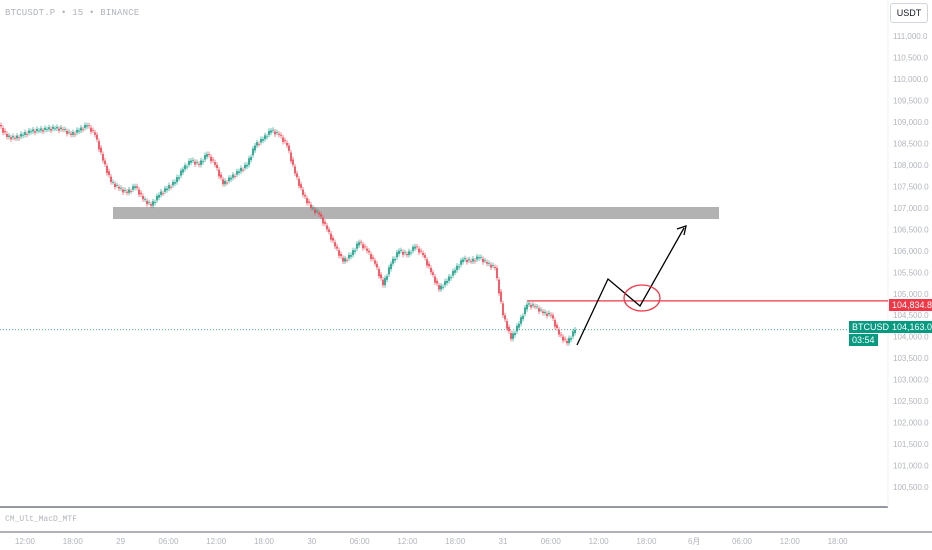  I want to click on symbol-title: BTCUSDT.P • 15 • BINANCE, so click(72, 13).